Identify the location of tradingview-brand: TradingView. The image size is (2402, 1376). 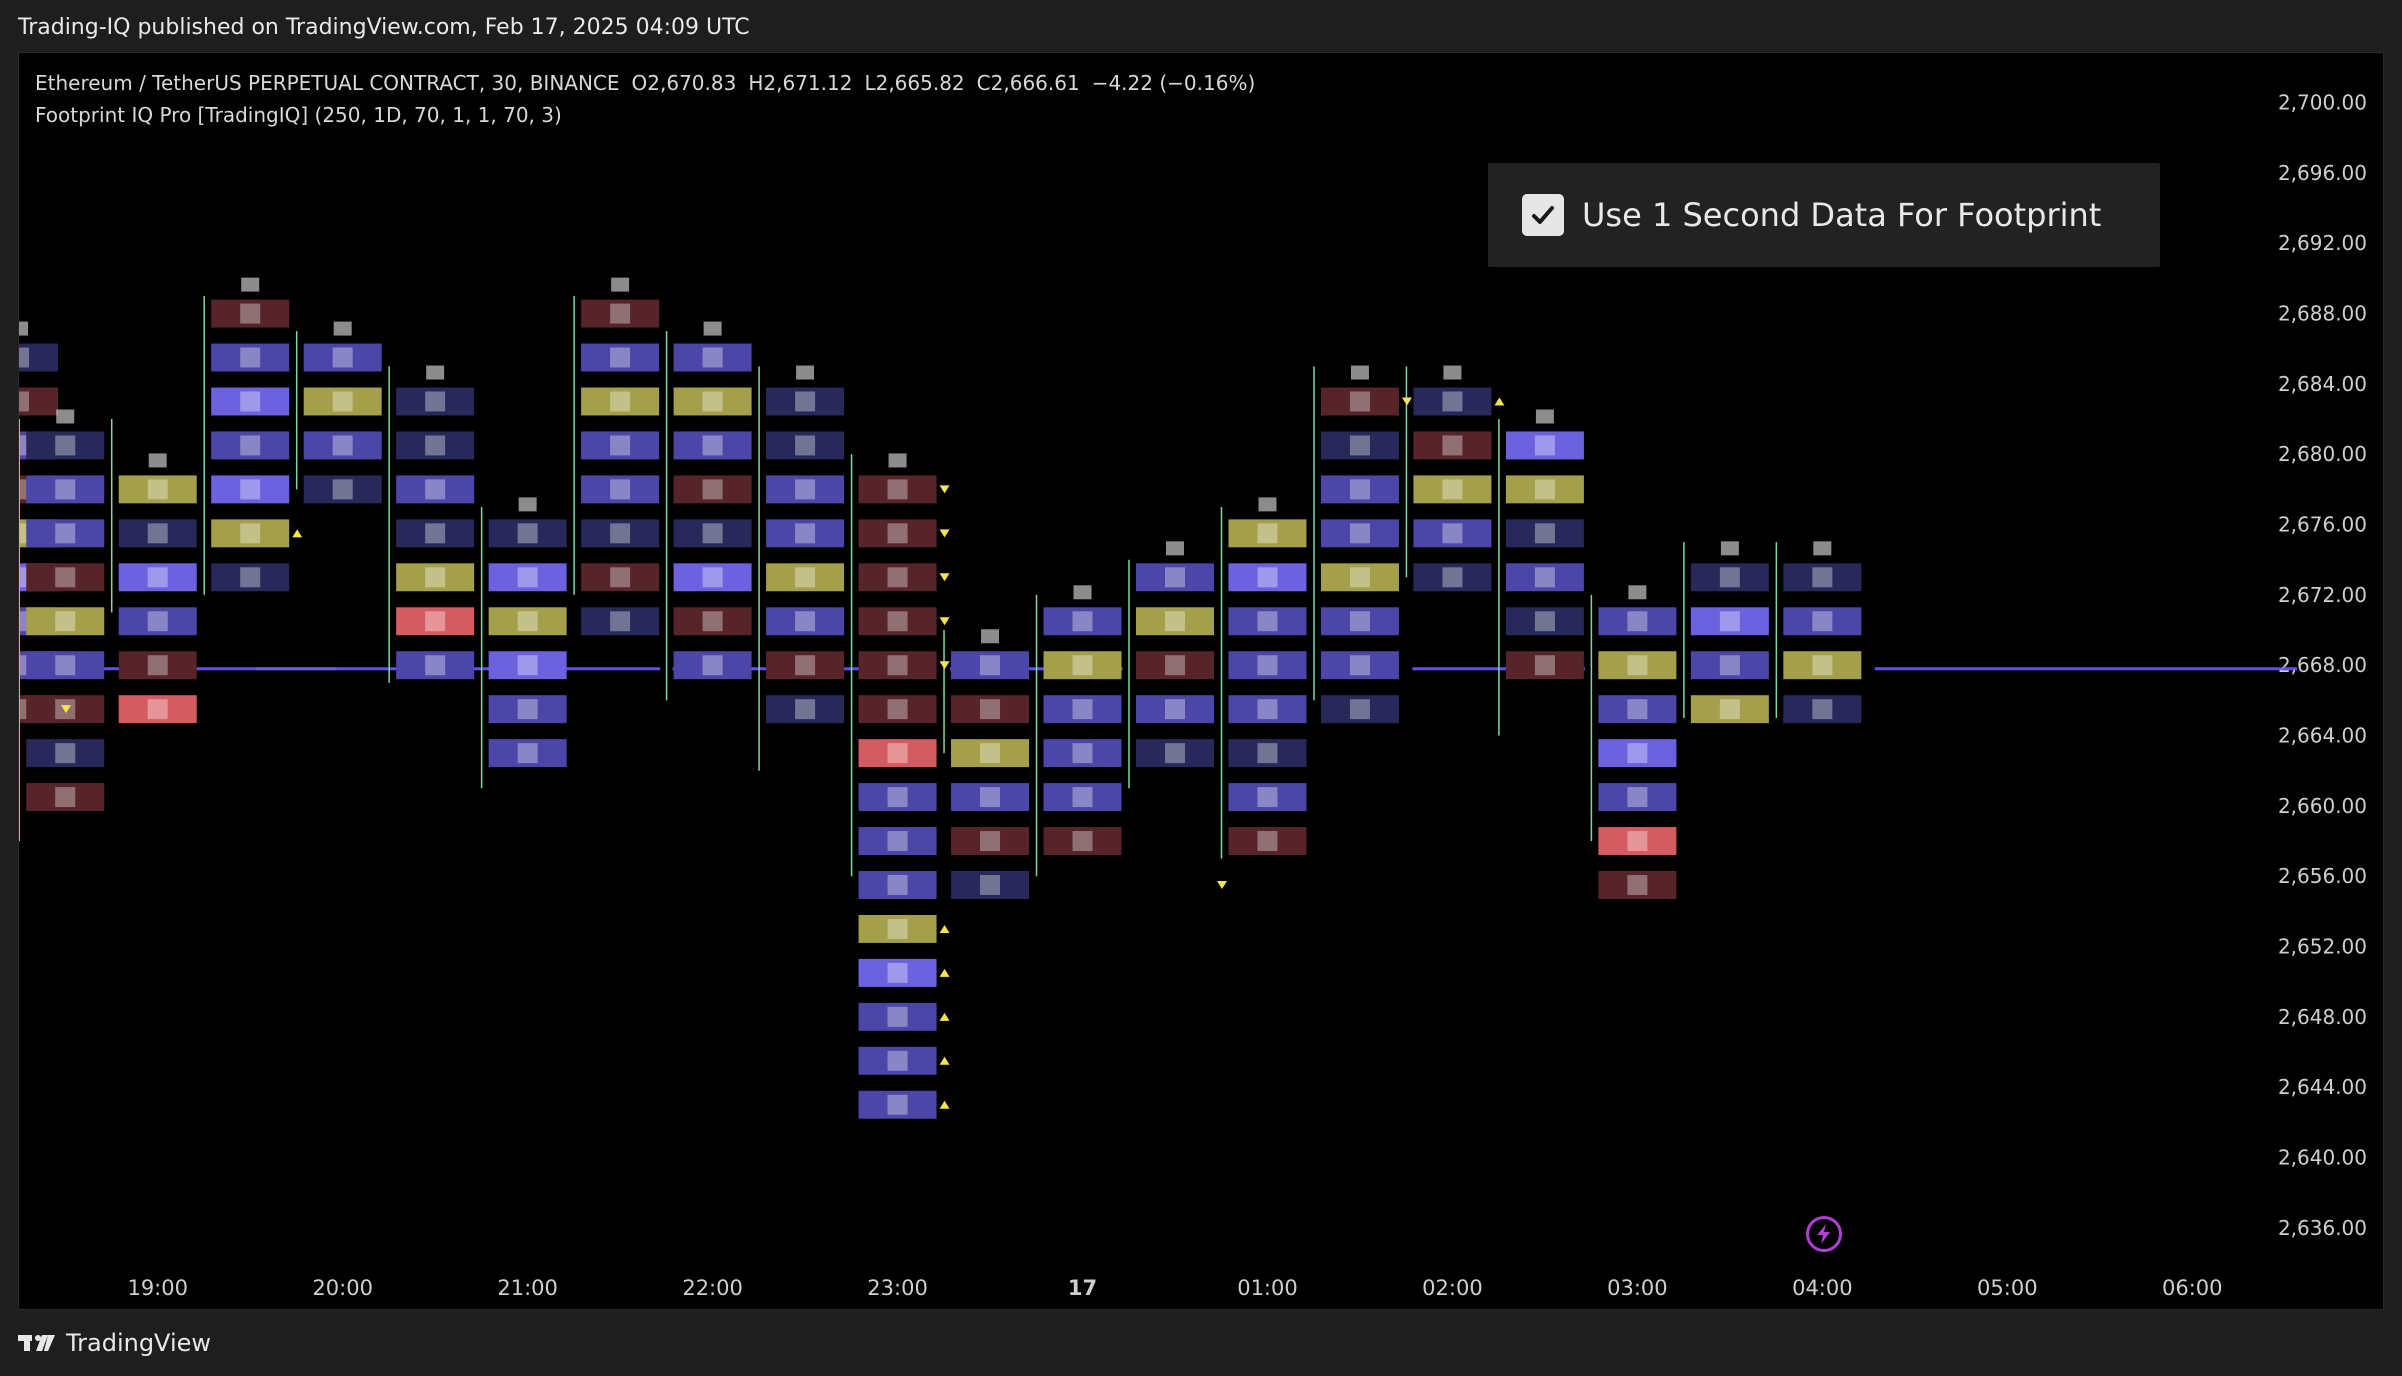
(114, 1343).